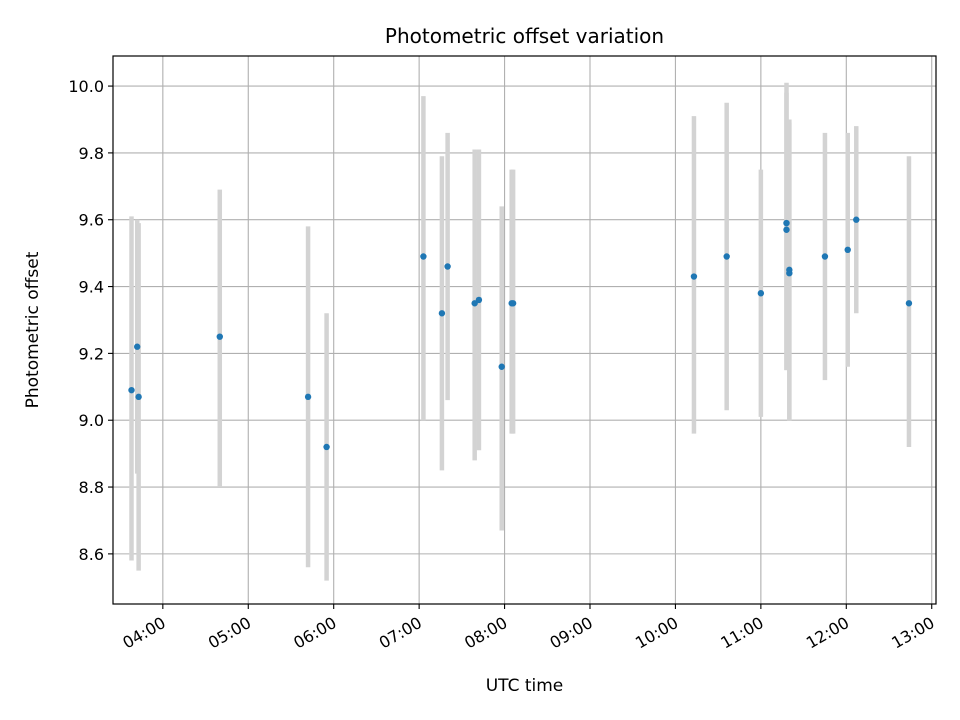  I want to click on y-tick-label: 9.2, so click(91, 353).